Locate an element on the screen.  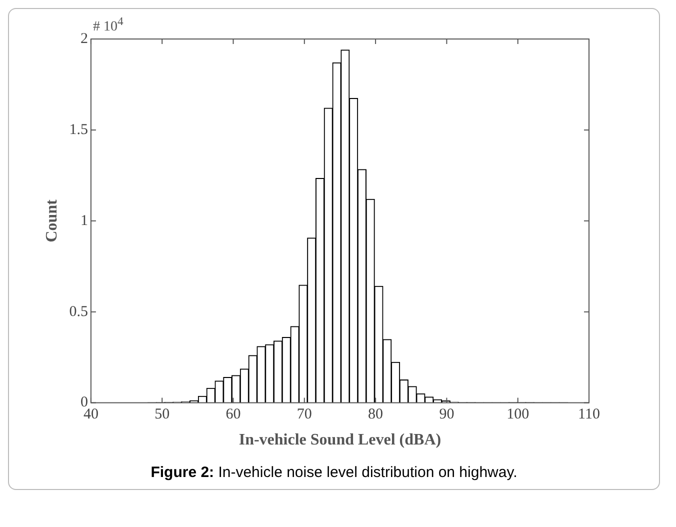
text: # 10$^{4}$ is located at coordinates (108, 25).